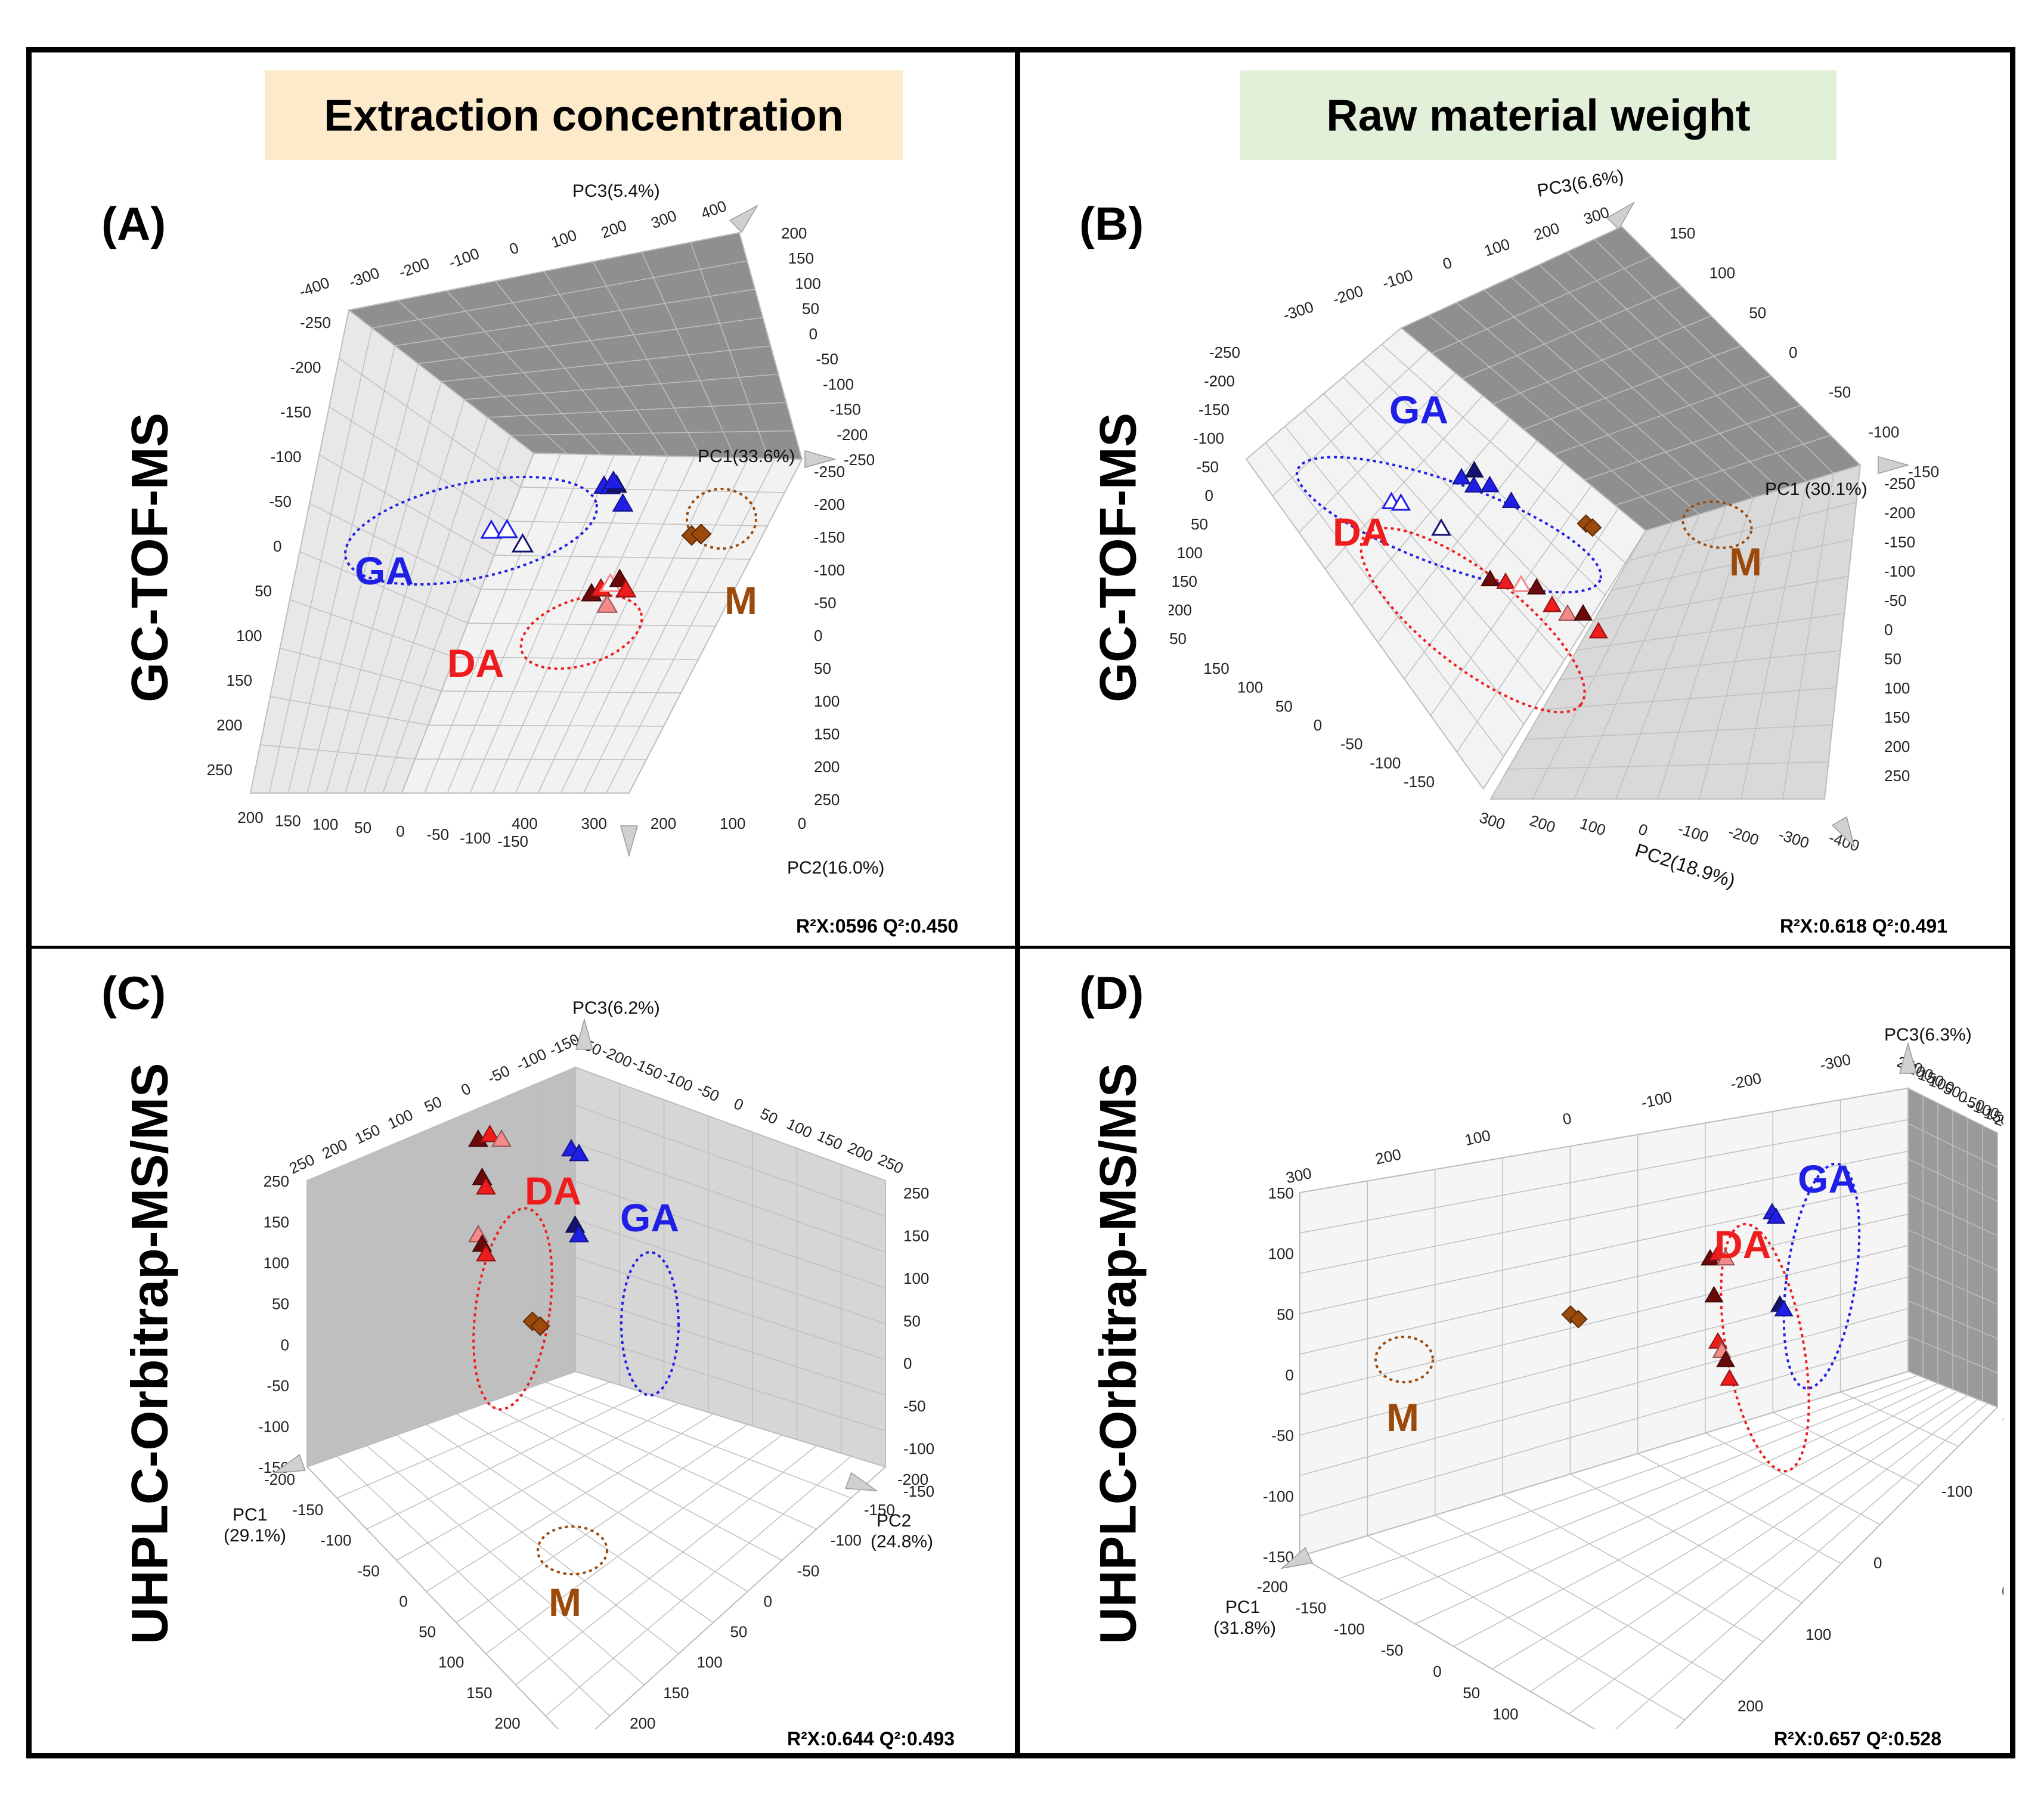 Image resolution: width=2044 pixels, height=1796 pixels. What do you see at coordinates (1244, 1628) in the screenshot?
I see `pc1-pct-title: (31.8%)` at bounding box center [1244, 1628].